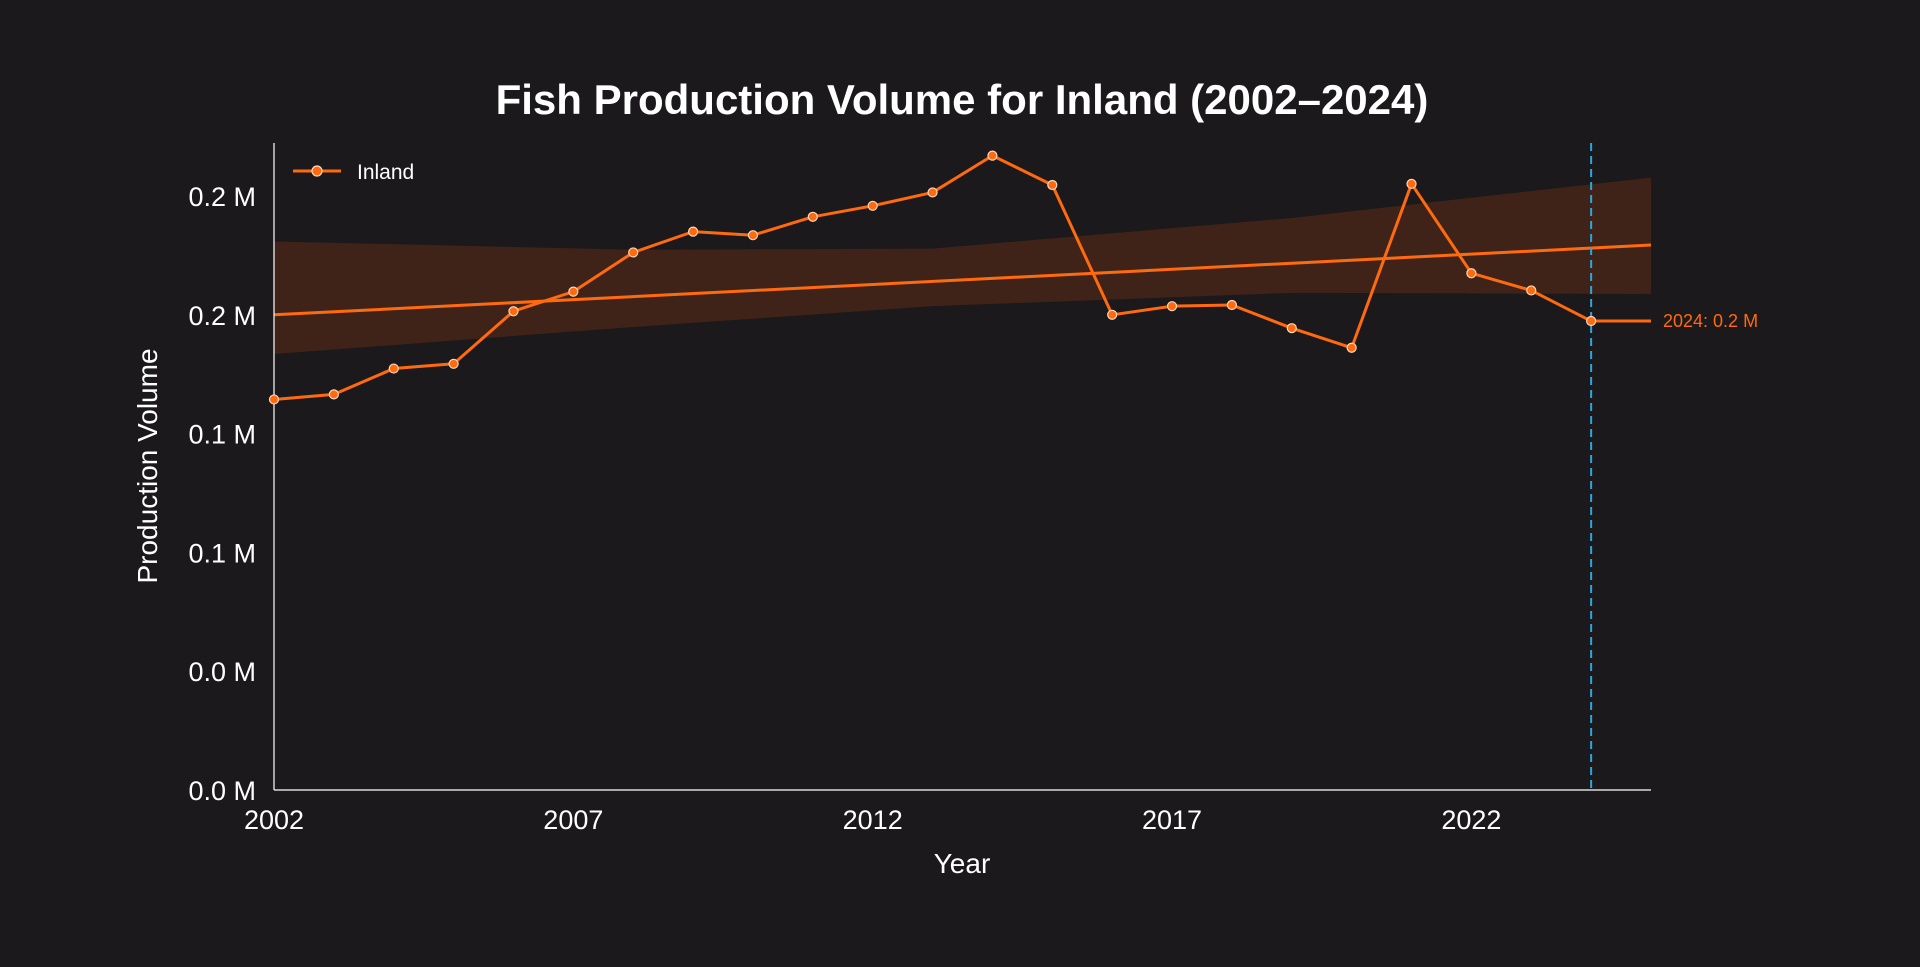  I want to click on x-tick-label: 2002, so click(274, 820).